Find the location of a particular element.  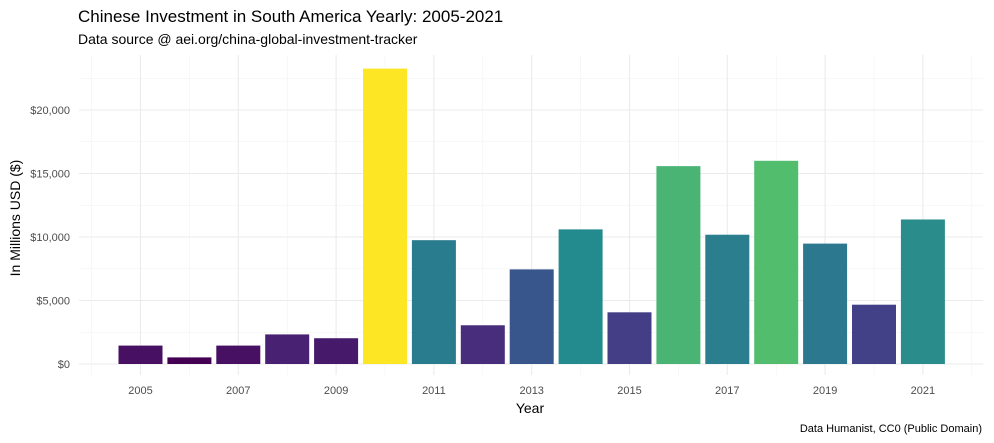

chart-caption: Data Humanist, CC0 (Public Domain) is located at coordinates (890, 429).